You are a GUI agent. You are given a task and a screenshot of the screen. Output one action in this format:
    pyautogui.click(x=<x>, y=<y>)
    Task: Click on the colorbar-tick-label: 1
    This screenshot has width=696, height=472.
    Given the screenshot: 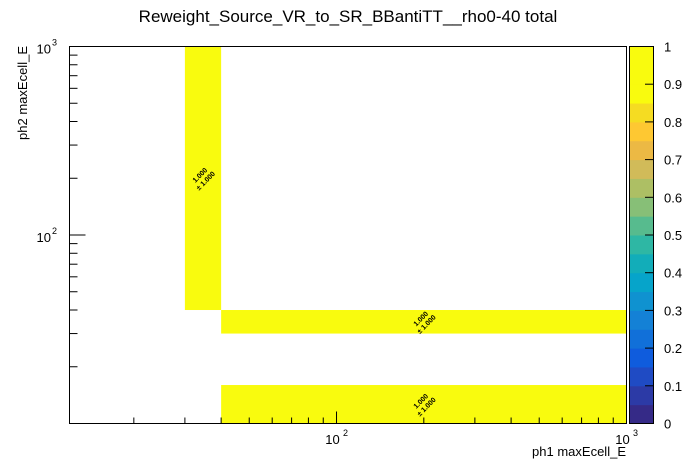 What is the action you would take?
    pyautogui.click(x=667, y=47)
    